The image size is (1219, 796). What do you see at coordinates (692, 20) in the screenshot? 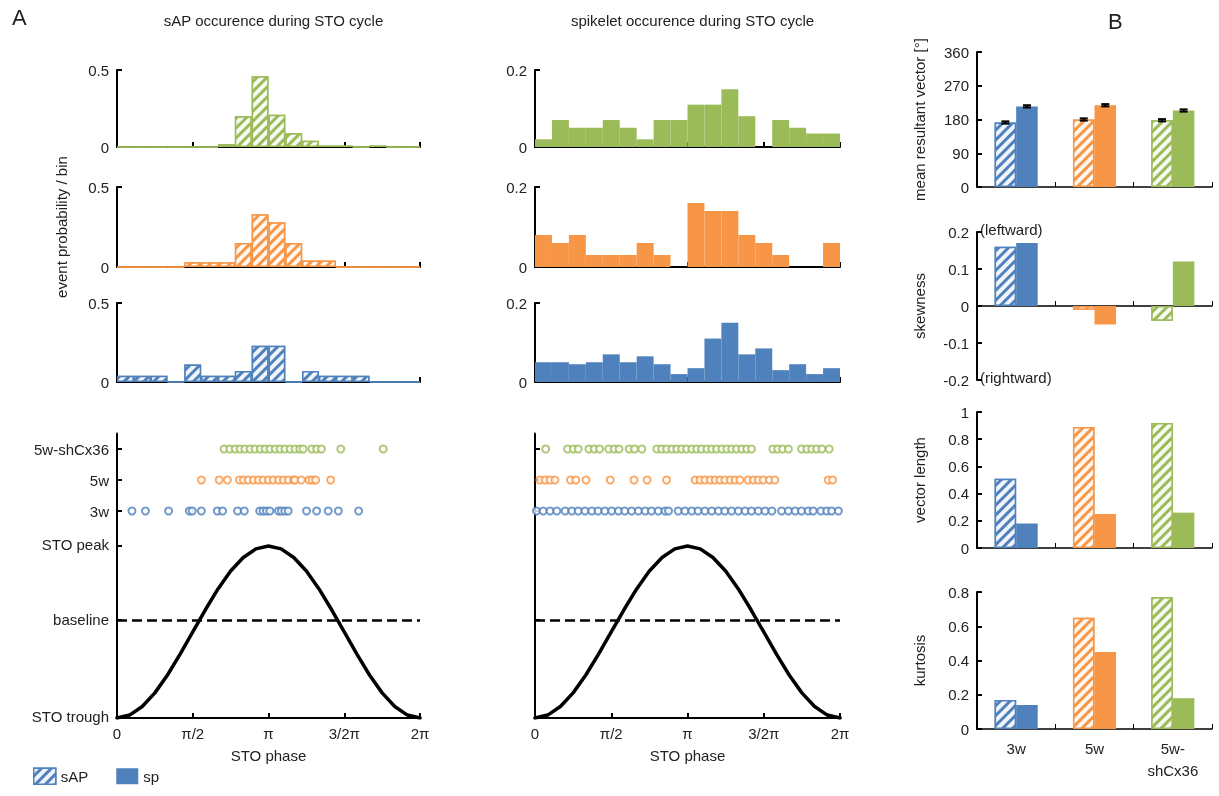
I see `chart-title: spikelet occurence during STO cycle` at bounding box center [692, 20].